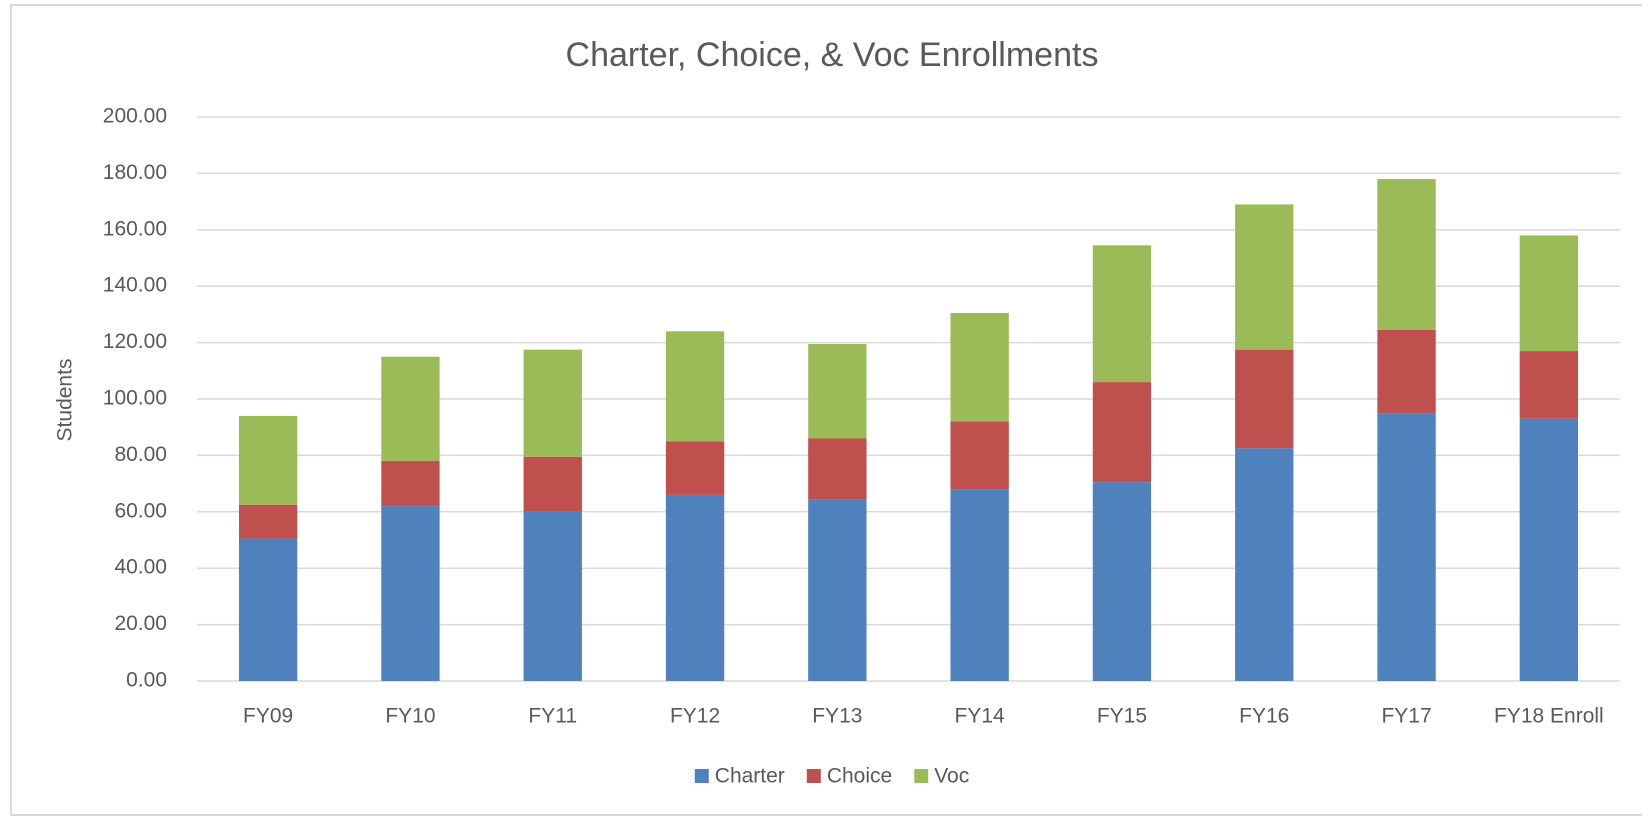  What do you see at coordinates (135, 228) in the screenshot?
I see `y-tick-label: 160.00` at bounding box center [135, 228].